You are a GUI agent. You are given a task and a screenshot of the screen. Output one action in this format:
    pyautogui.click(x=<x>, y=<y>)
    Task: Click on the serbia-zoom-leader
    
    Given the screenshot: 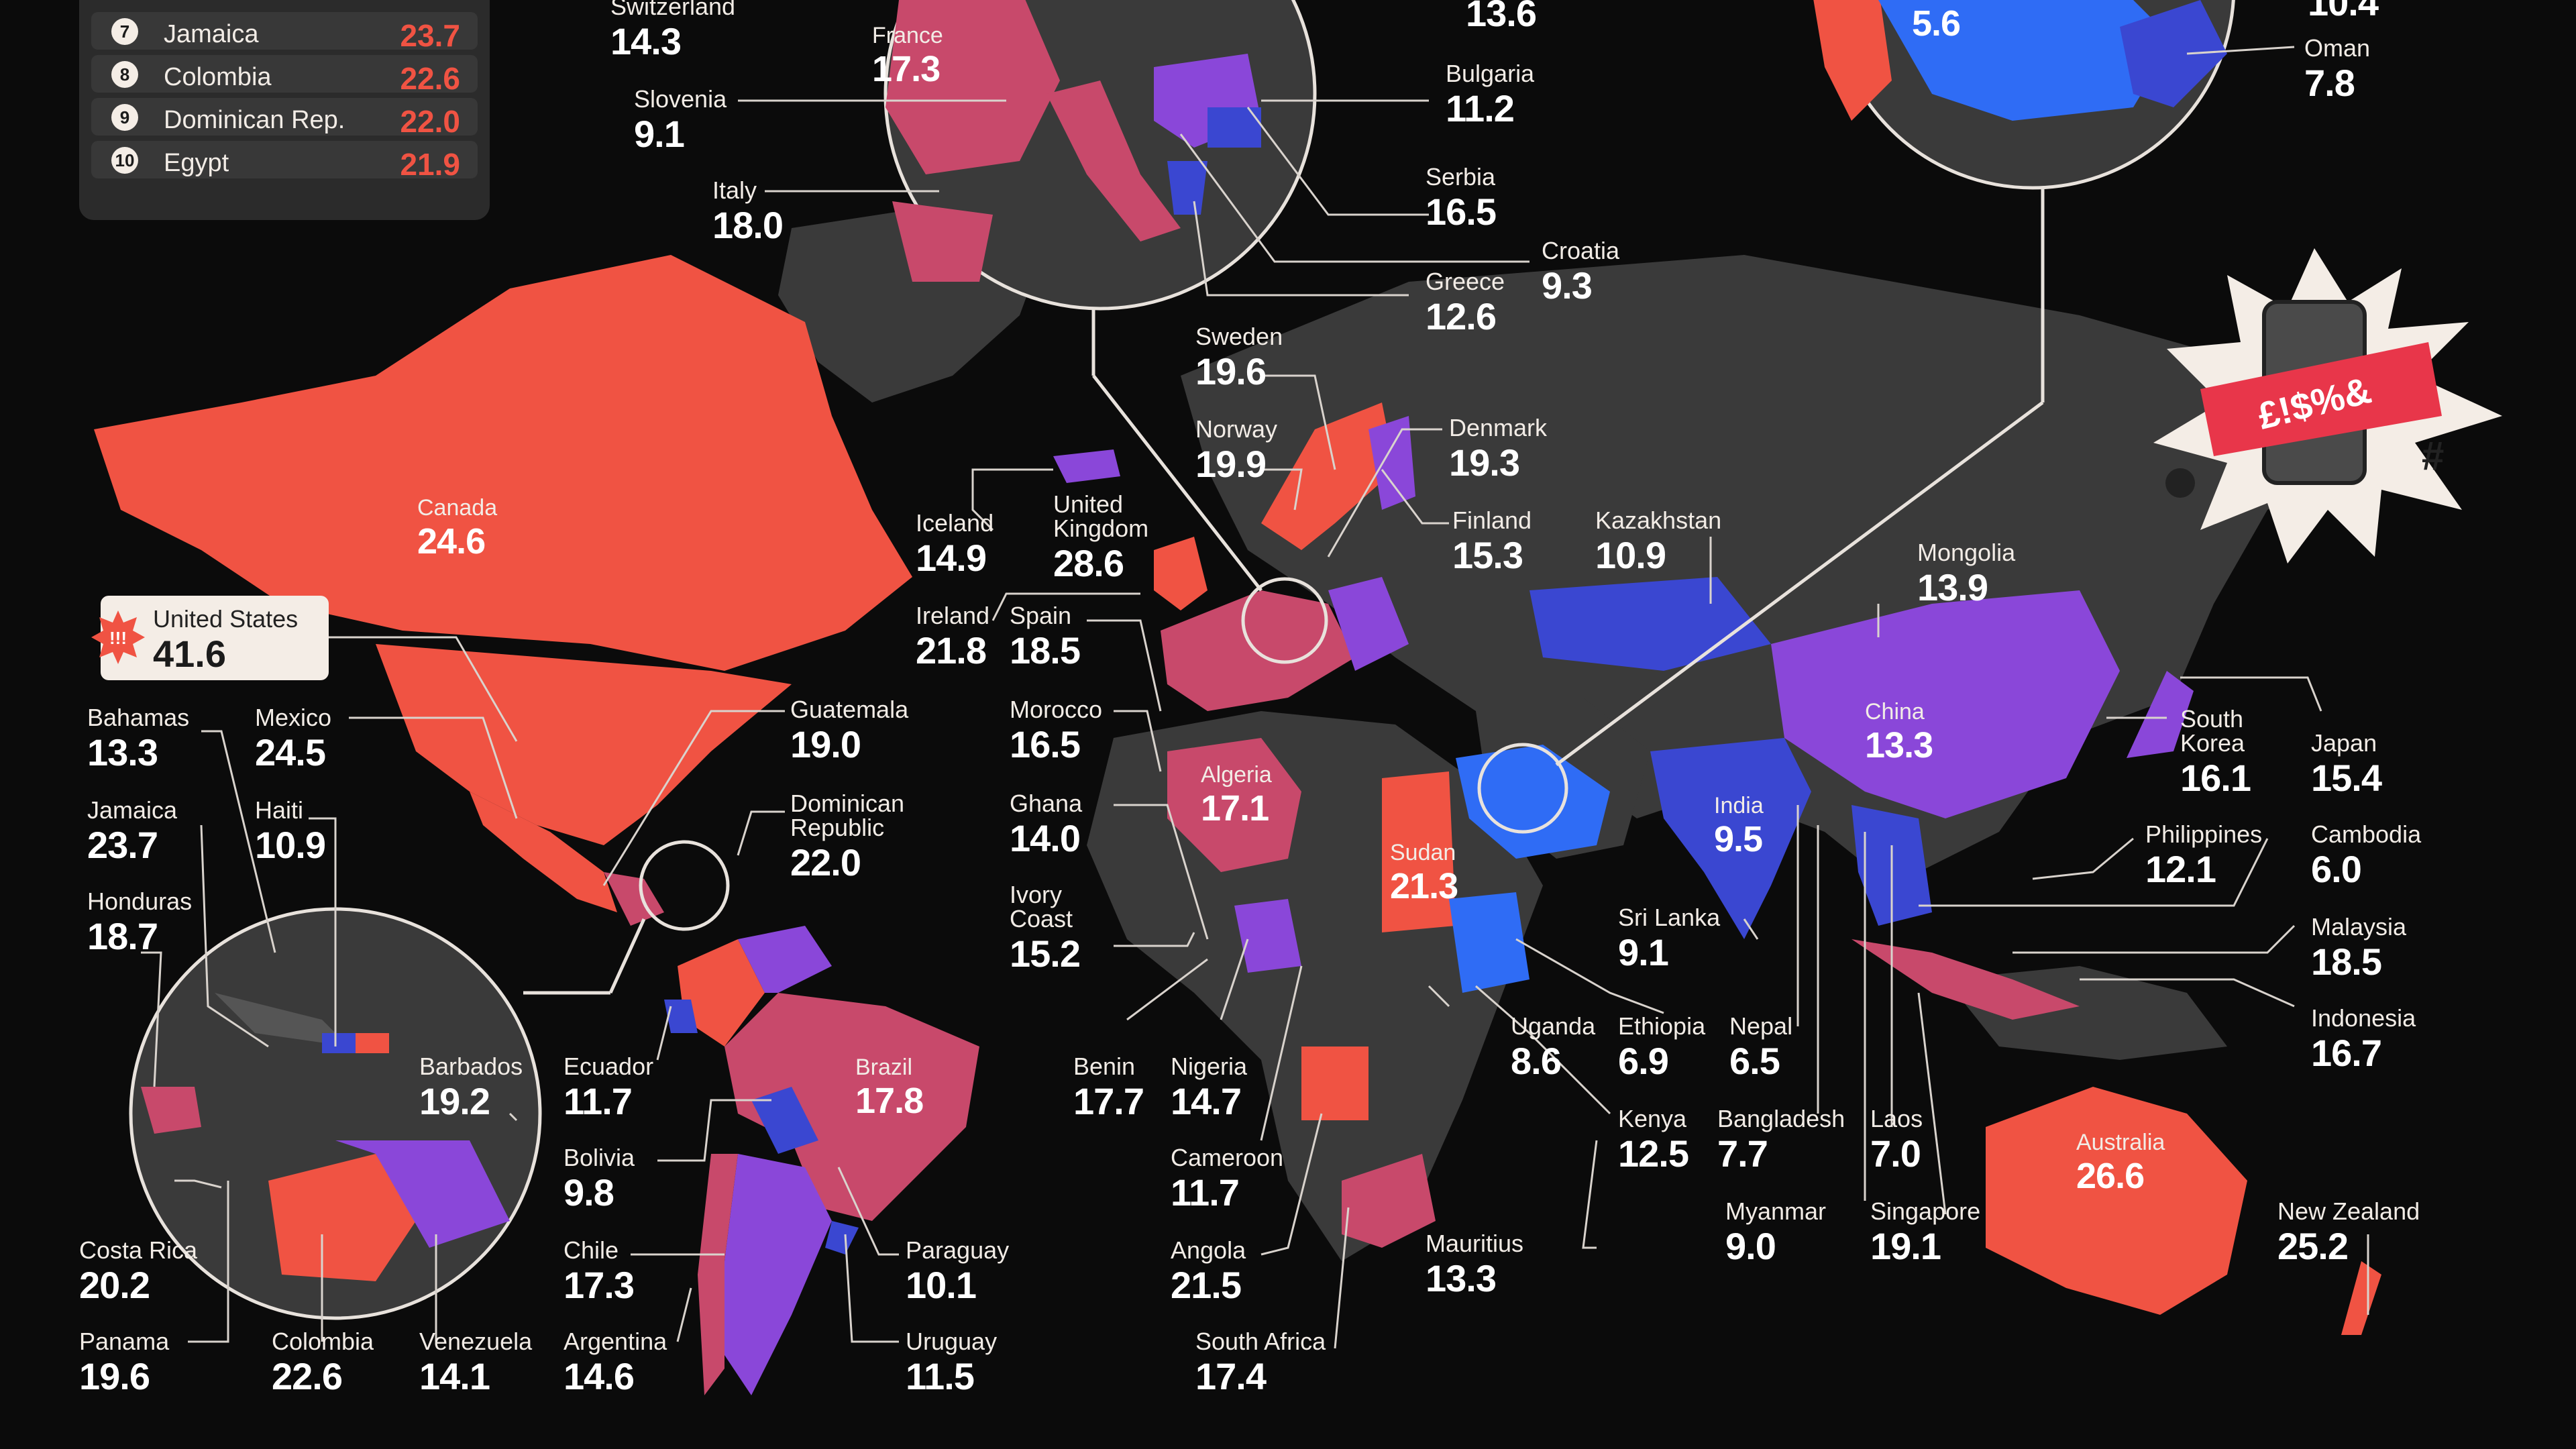 What is the action you would take?
    pyautogui.click(x=1337, y=161)
    